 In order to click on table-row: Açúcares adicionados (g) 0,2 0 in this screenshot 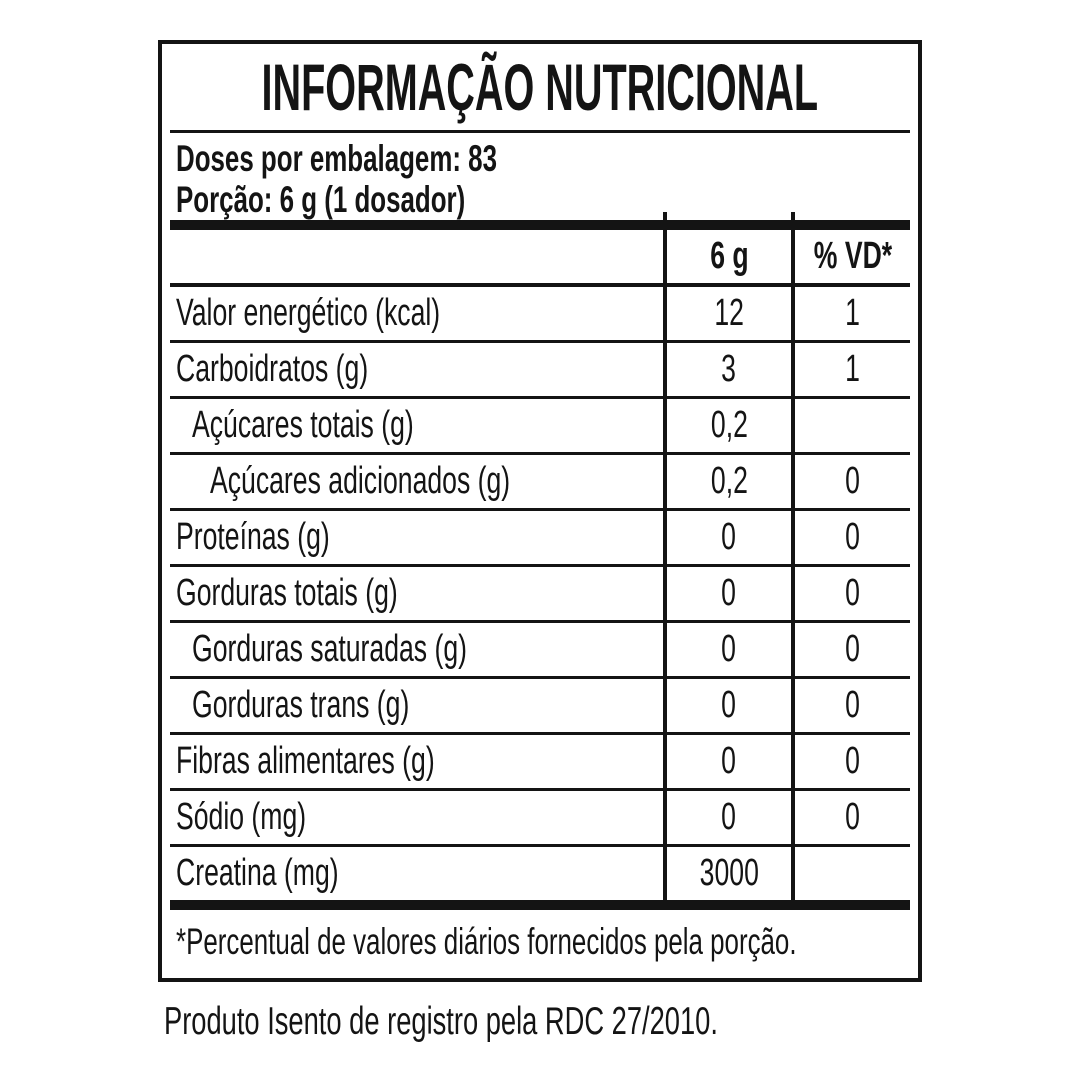, I will do `click(540, 483)`.